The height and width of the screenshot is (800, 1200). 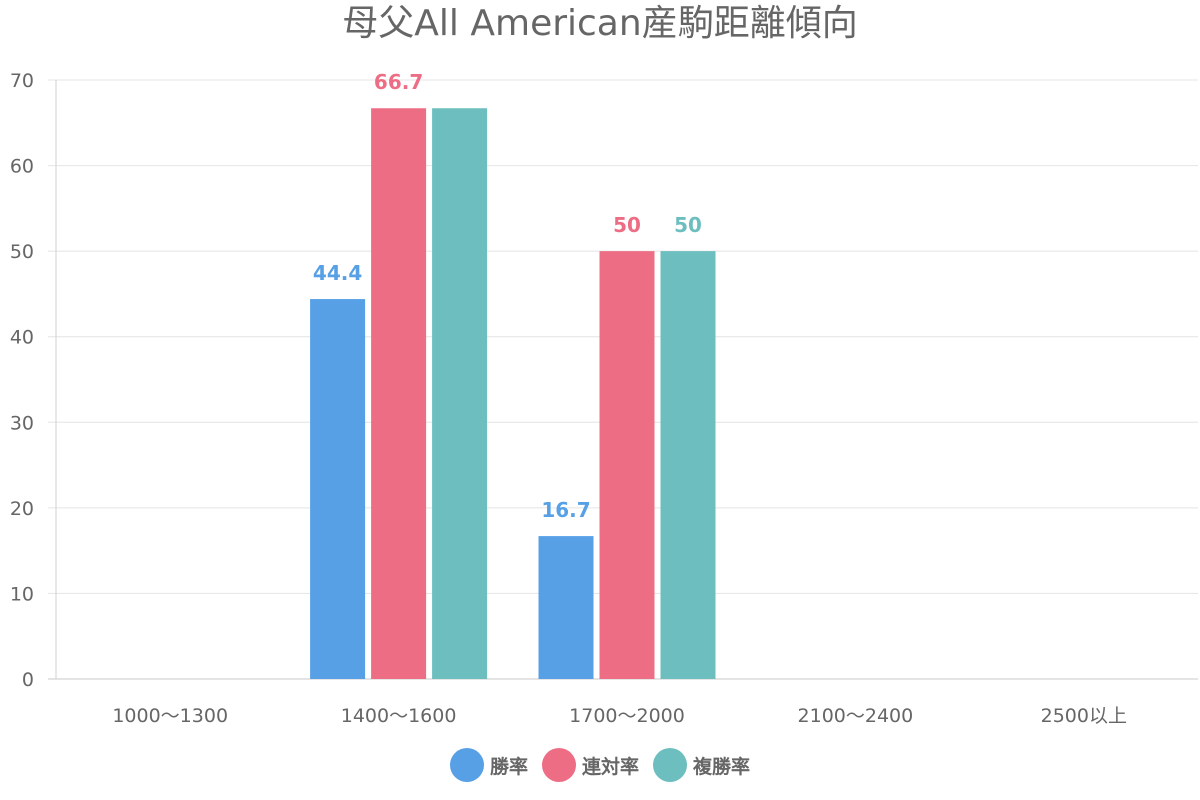 I want to click on legend: 勝率 連対率 複勝率, so click(x=600, y=765).